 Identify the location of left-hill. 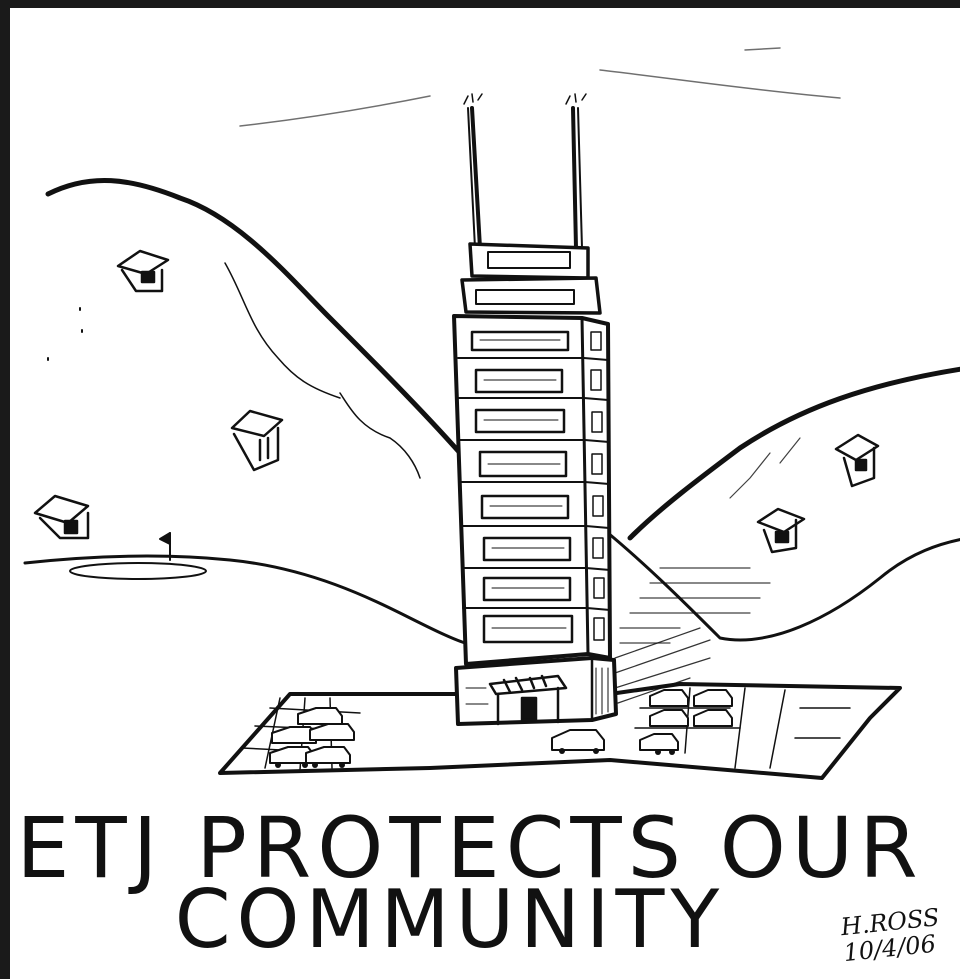
(254, 316).